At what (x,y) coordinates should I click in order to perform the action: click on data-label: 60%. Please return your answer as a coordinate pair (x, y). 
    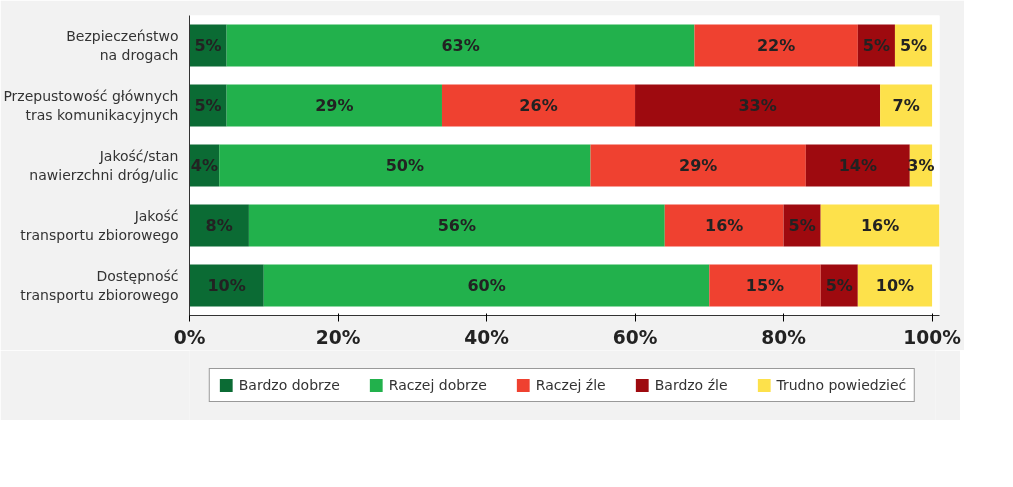
    Looking at the image, I should click on (486, 285).